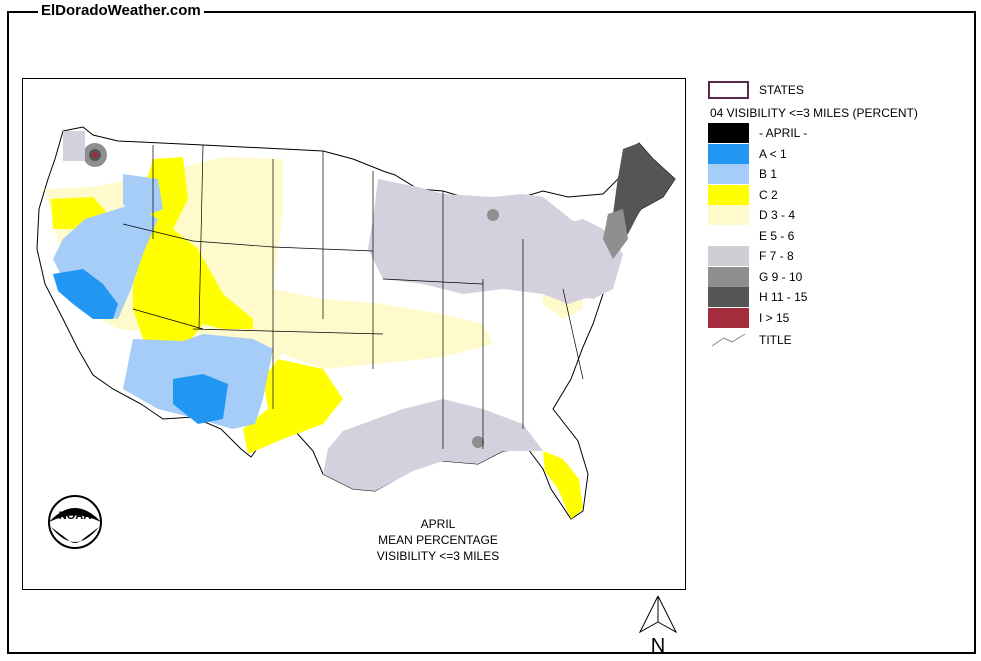 The height and width of the screenshot is (661, 981). What do you see at coordinates (755, 276) in the screenshot?
I see `legend-class-row: G 9 - 10` at bounding box center [755, 276].